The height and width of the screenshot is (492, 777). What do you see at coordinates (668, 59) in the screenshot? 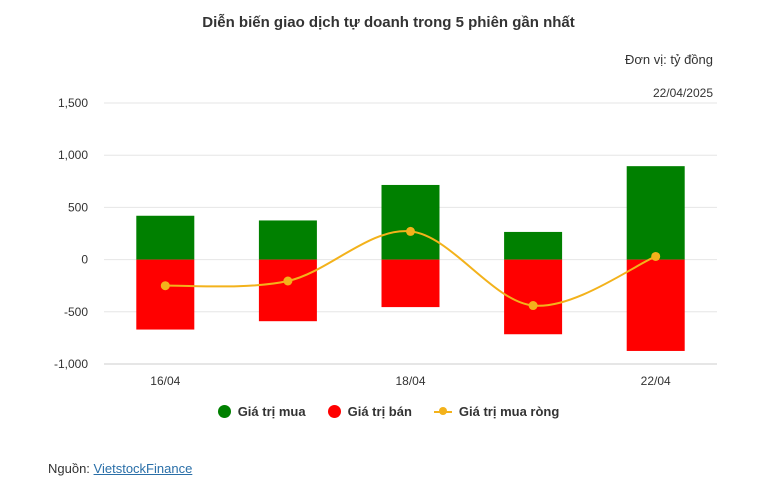
I see `unit-label: Đơn vị: tỷ đồng` at bounding box center [668, 59].